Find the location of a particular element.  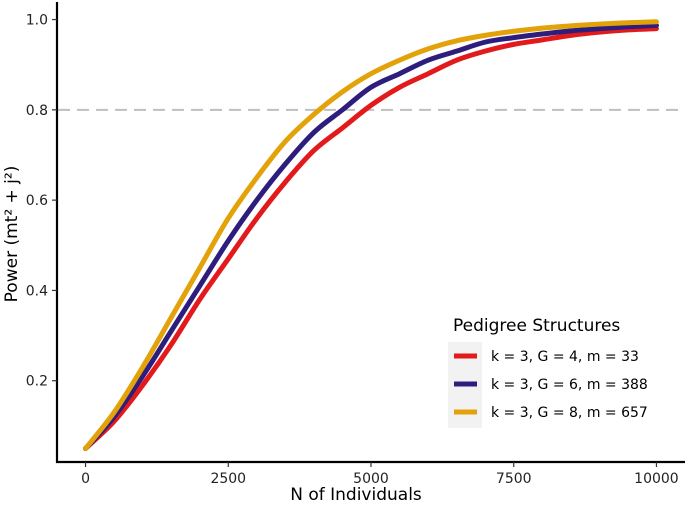

x-tick-label: 7500 is located at coordinates (514, 479).